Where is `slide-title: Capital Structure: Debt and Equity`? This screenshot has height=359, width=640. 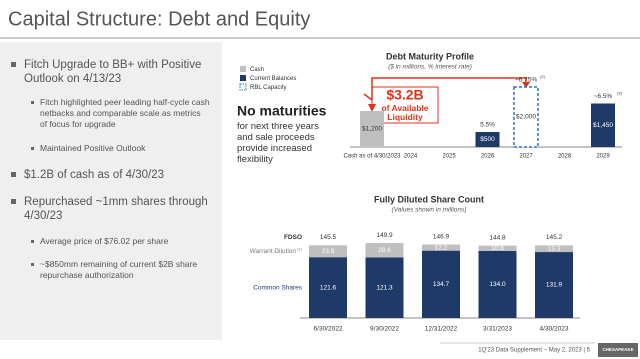
slide-title: Capital Structure: Debt and Equity is located at coordinates (159, 19).